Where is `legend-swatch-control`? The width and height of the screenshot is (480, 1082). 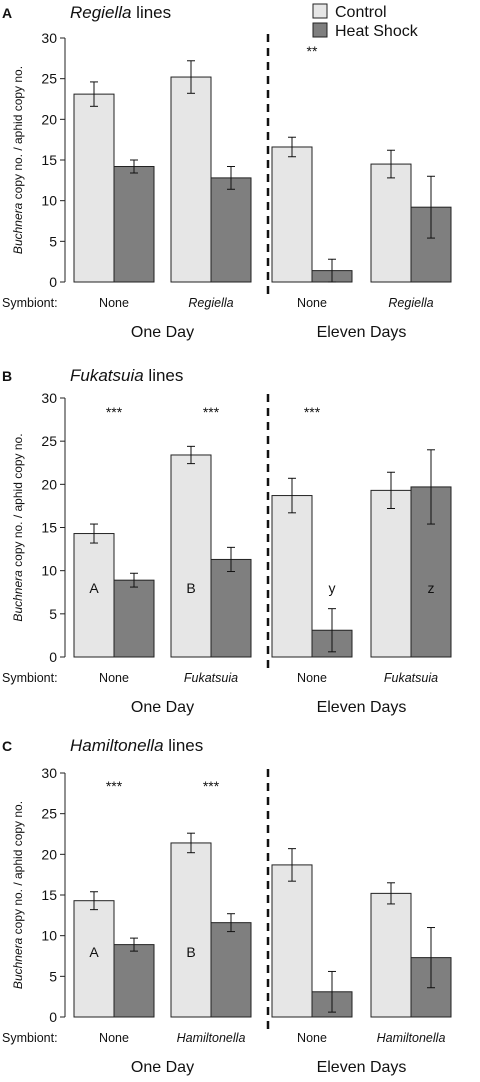
legend-swatch-control is located at coordinates (320, 11).